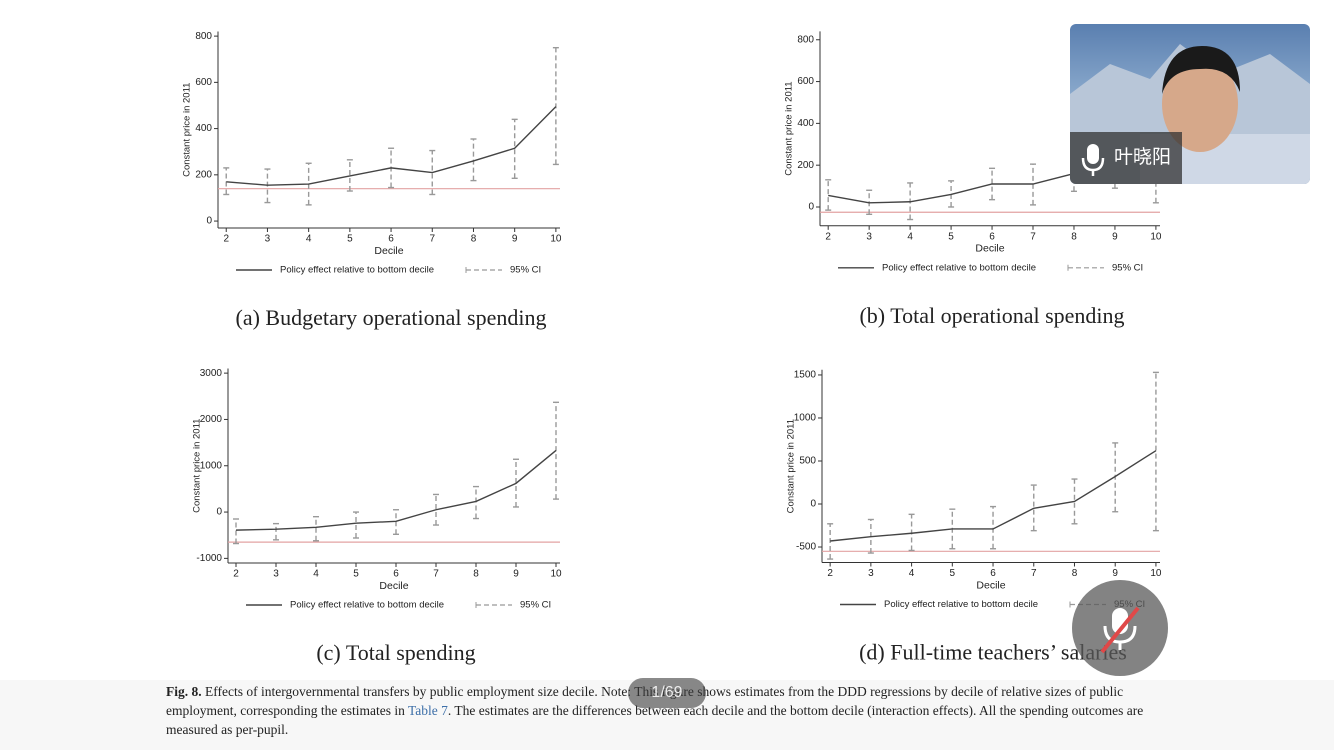 This screenshot has width=1334, height=750. What do you see at coordinates (807, 461) in the screenshot?
I see `y-tick-label: 500` at bounding box center [807, 461].